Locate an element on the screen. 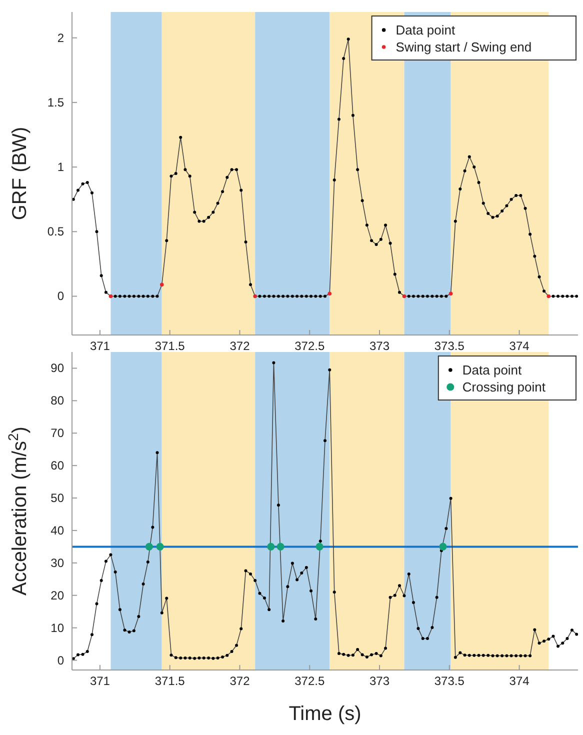  y-tick-label: 2 is located at coordinates (60, 37).